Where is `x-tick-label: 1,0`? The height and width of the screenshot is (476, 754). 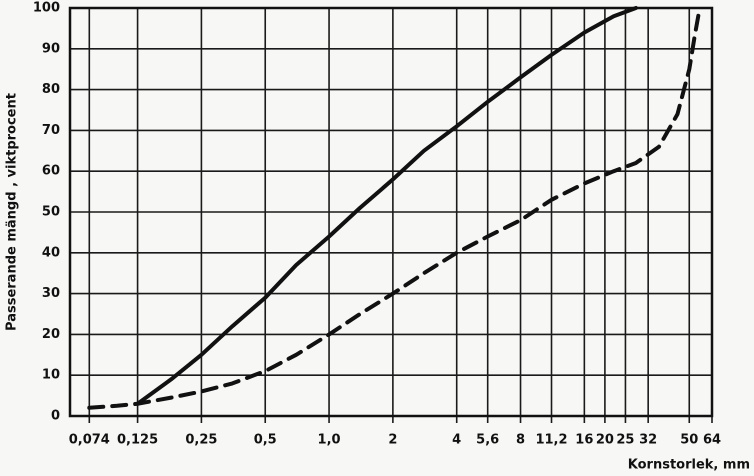 x-tick-label: 1,0 is located at coordinates (329, 440).